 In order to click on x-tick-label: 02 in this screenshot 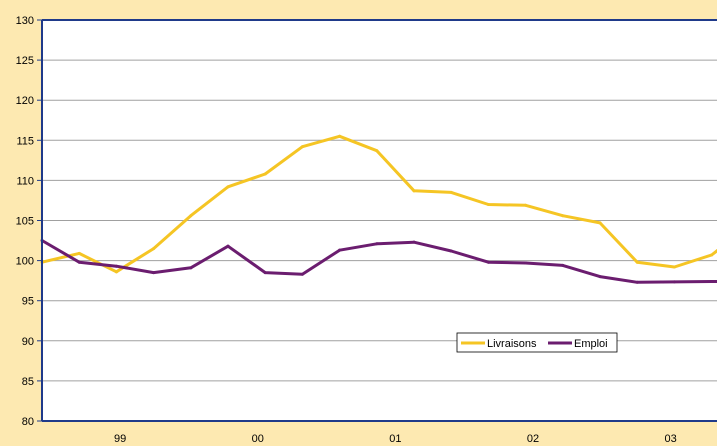, I will do `click(533, 439)`.